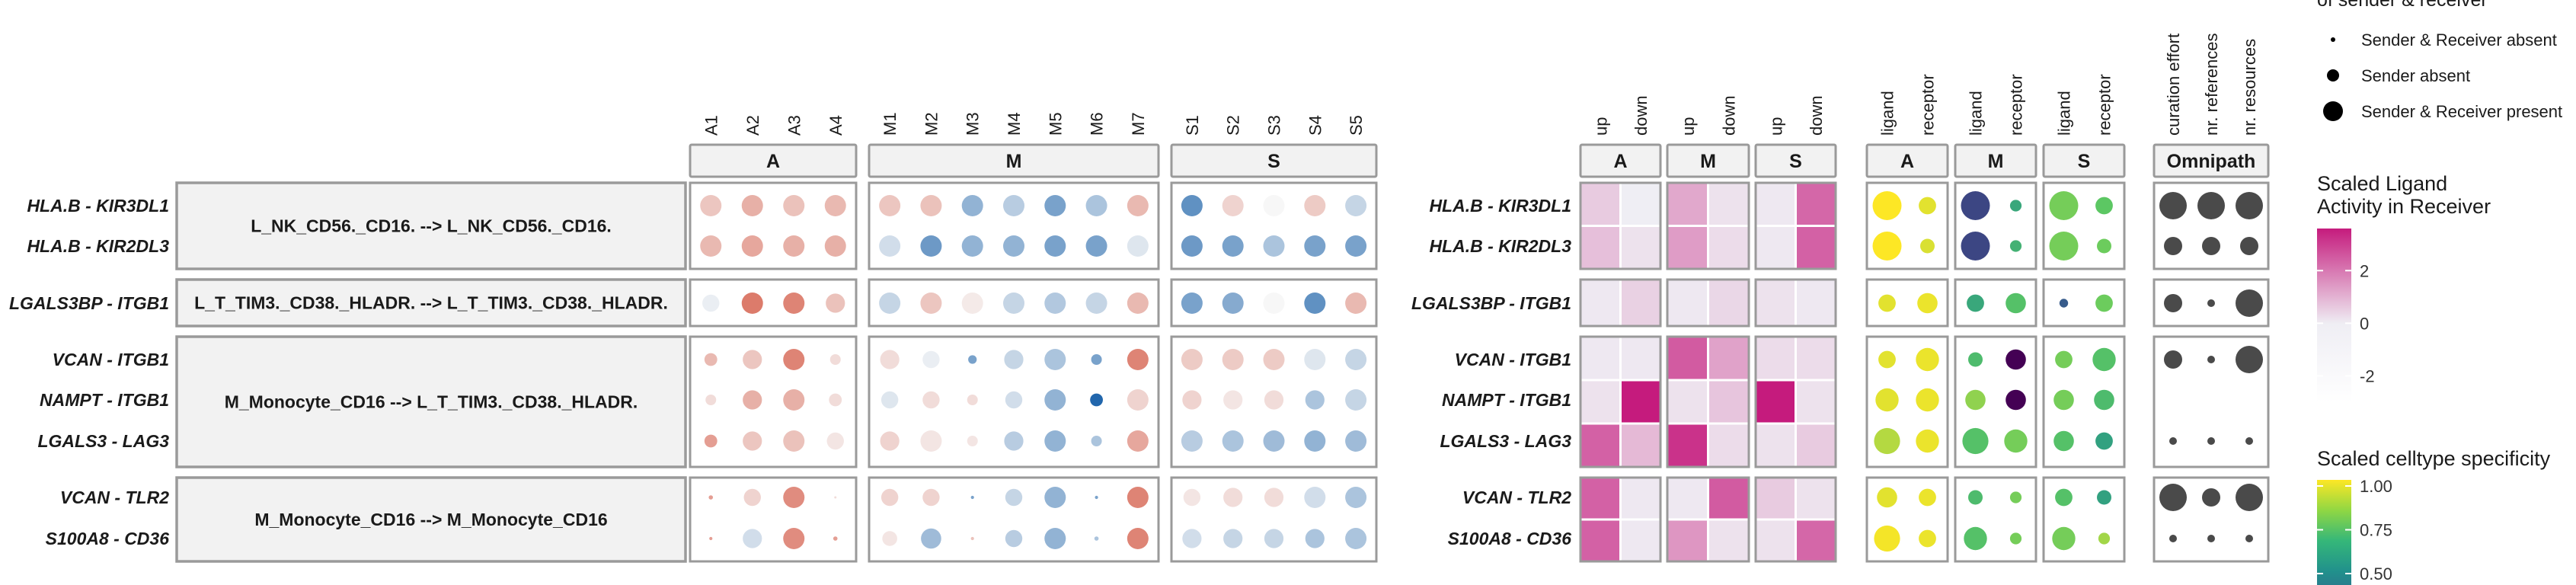  I want to click on legend-specificity-tick-label: 1.00, so click(2376, 486).